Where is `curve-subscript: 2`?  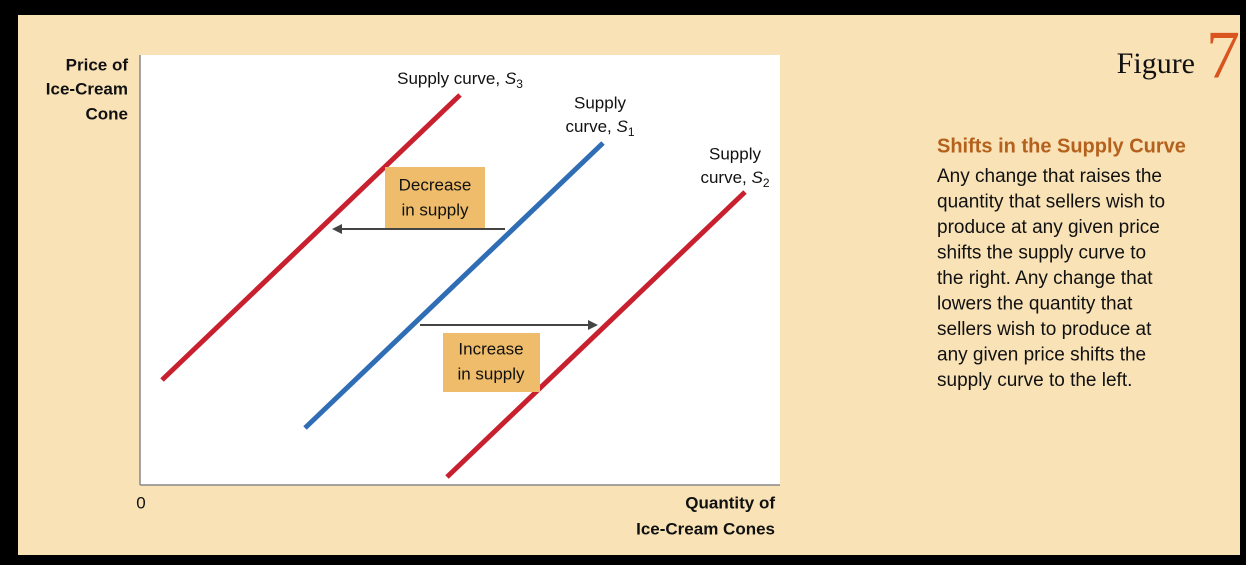 curve-subscript: 2 is located at coordinates (766, 183).